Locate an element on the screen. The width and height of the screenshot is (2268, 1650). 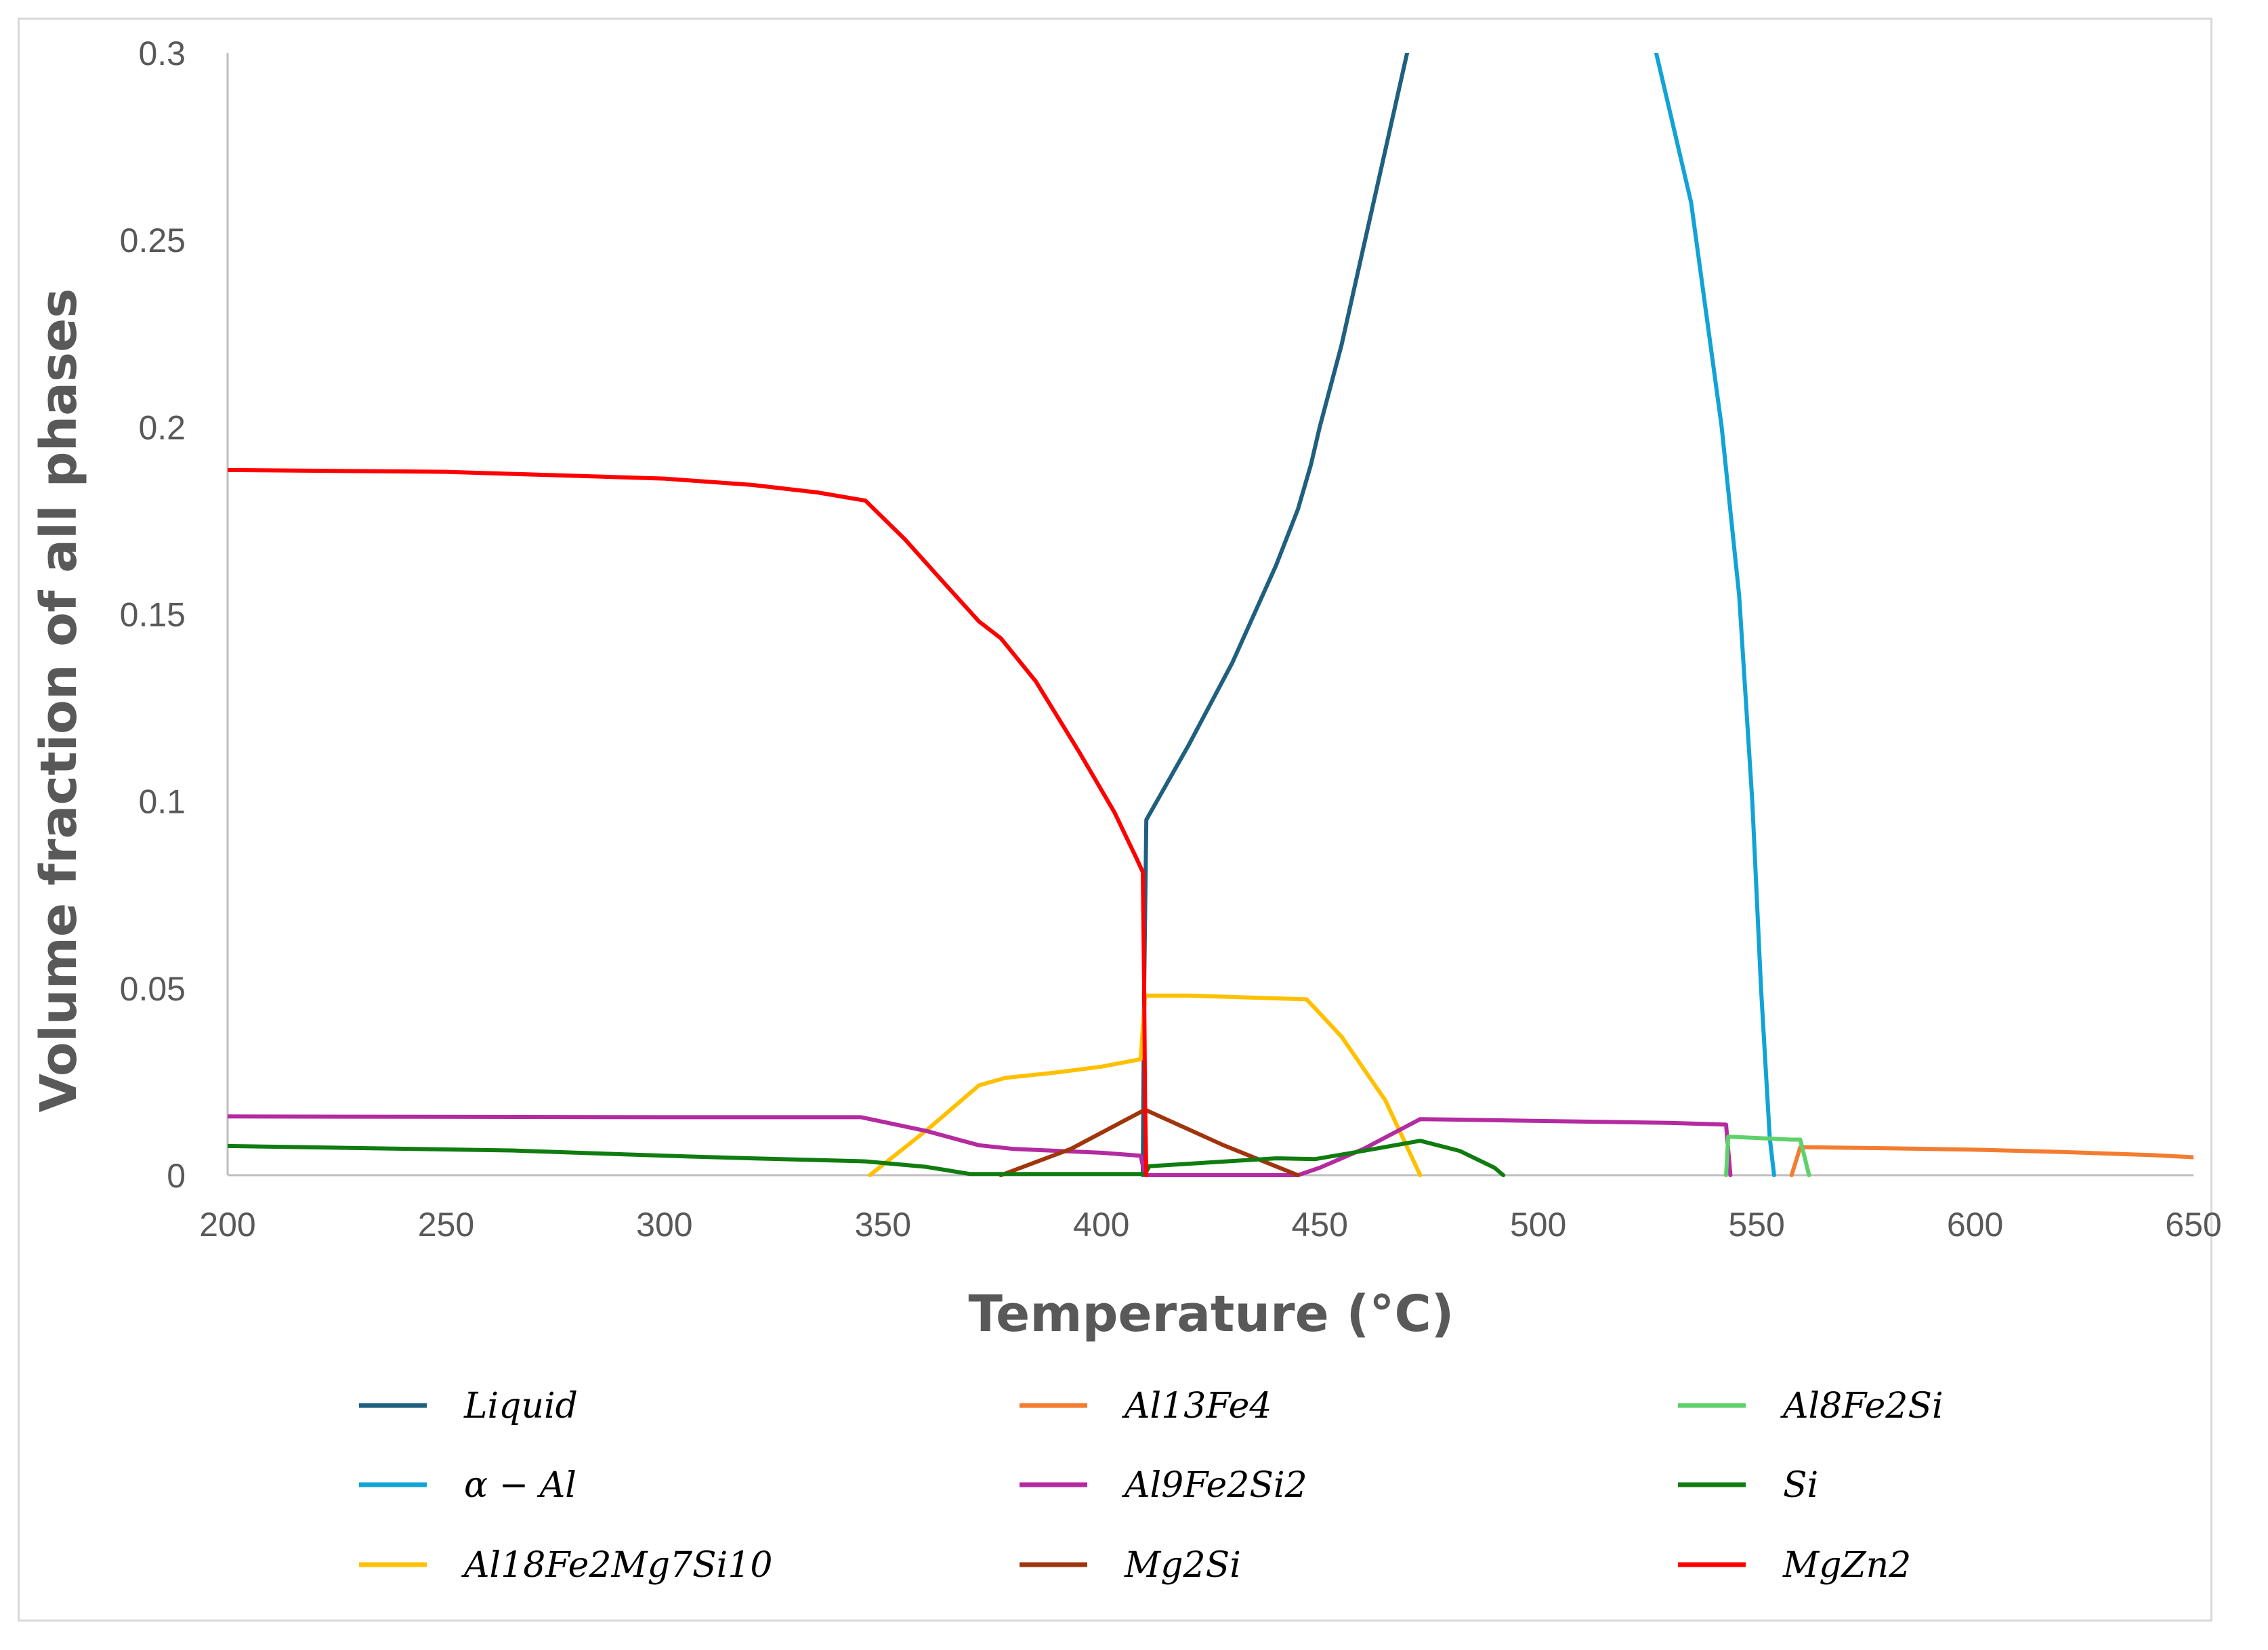
legend-label: α − Al is located at coordinates (520, 1485).